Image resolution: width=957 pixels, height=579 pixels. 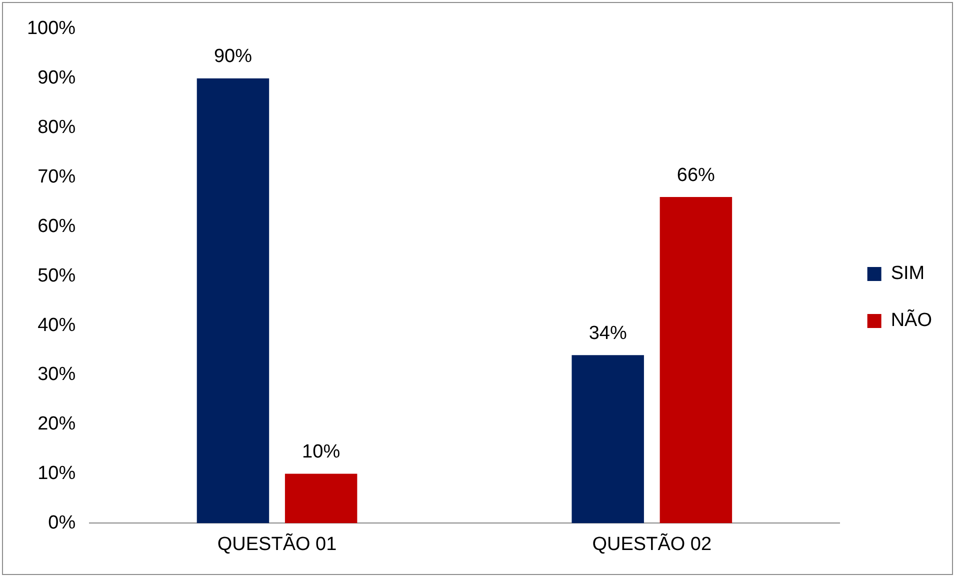 What do you see at coordinates (57, 473) in the screenshot?
I see `y-tick-label: 10%` at bounding box center [57, 473].